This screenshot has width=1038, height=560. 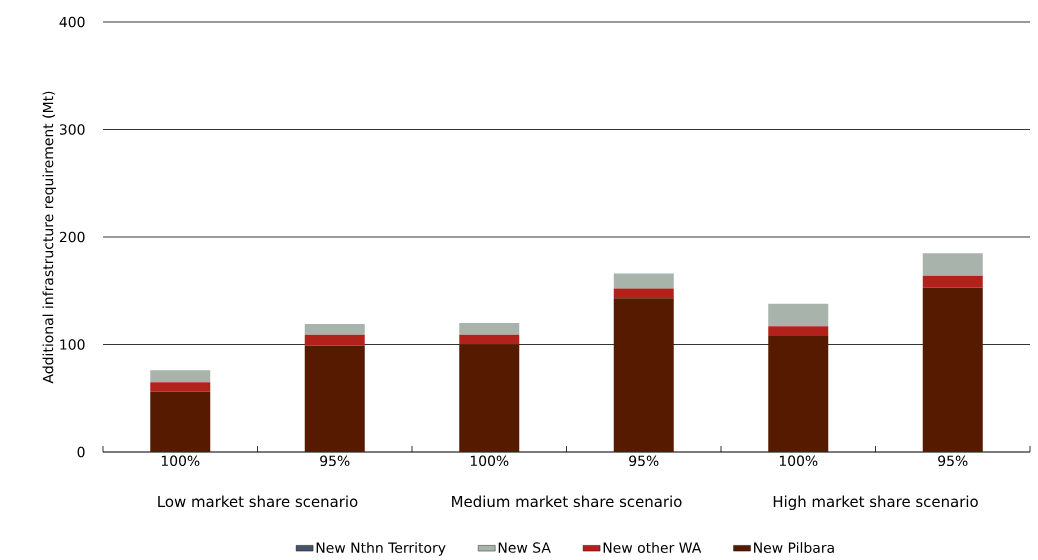 I want to click on legend-label: New Nthn Territory, so click(x=381, y=549).